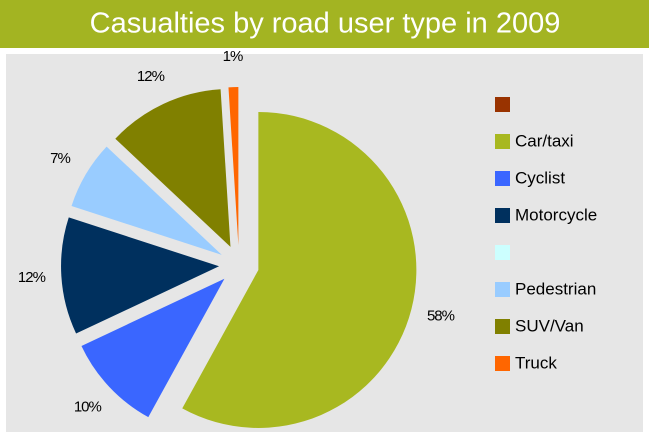 The width and height of the screenshot is (649, 438). I want to click on legend-label: Pedestrian, so click(555, 288).